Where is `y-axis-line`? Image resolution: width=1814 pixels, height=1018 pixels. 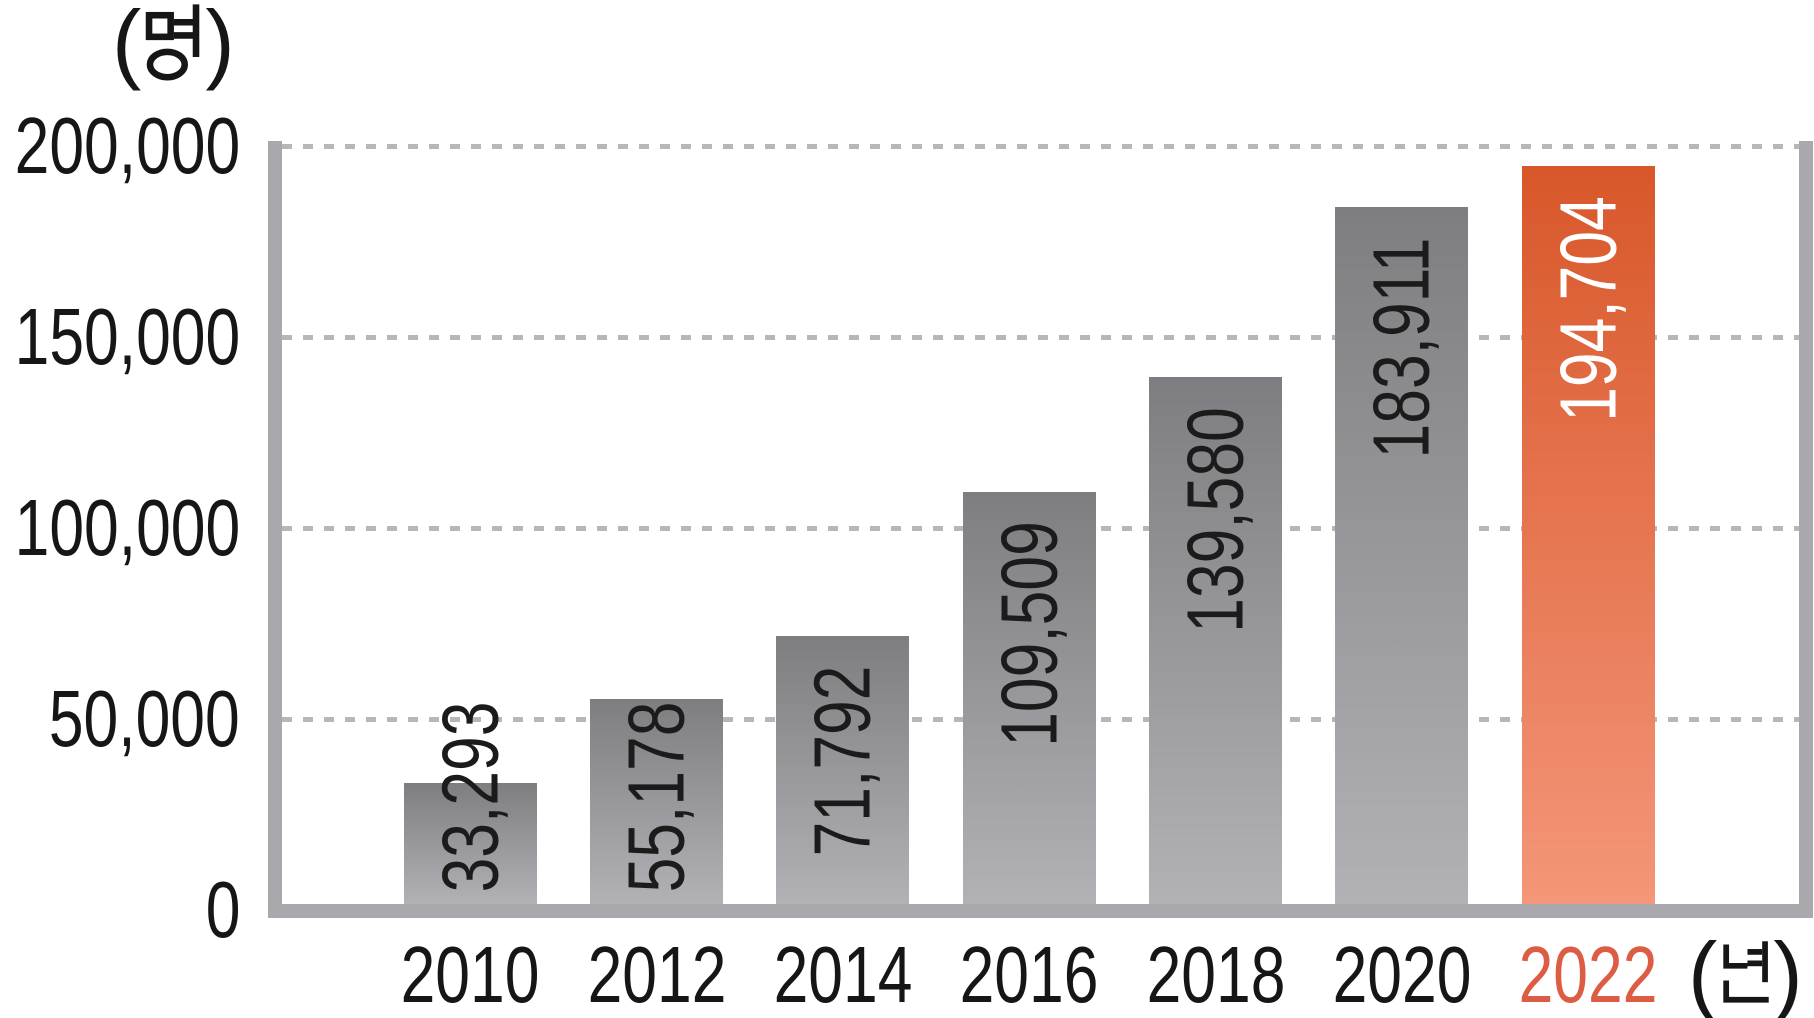 y-axis-line is located at coordinates (275, 529).